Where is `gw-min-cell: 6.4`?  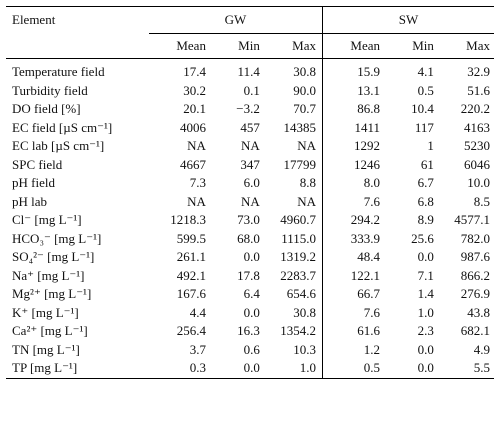
gw-min-cell: 6.4 is located at coordinates (251, 293).